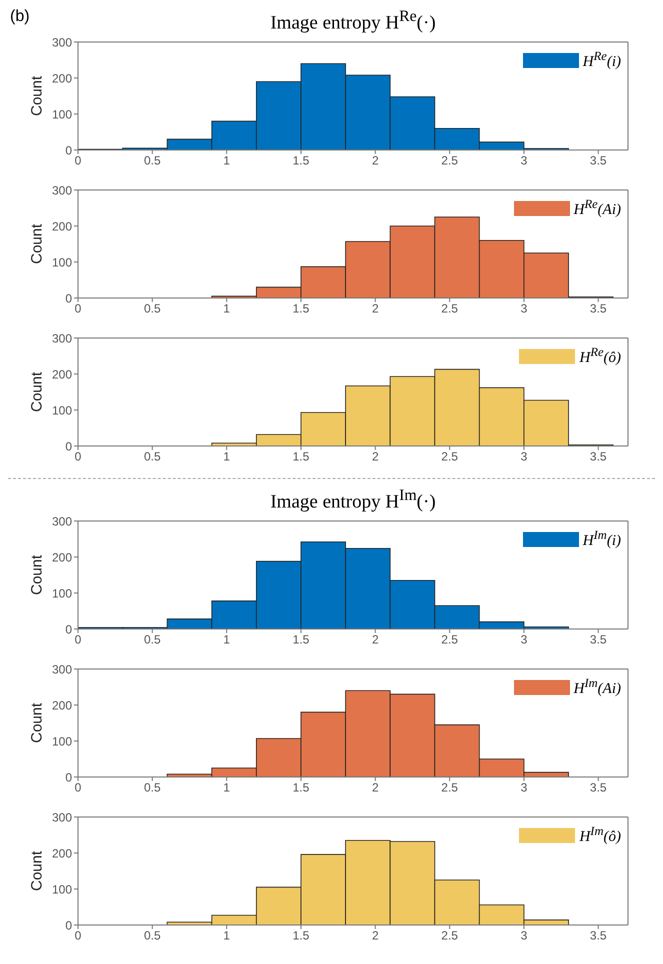  Describe the element at coordinates (597, 208) in the screenshot. I see `legend-label: H$^{Re}$(Ai)` at that location.